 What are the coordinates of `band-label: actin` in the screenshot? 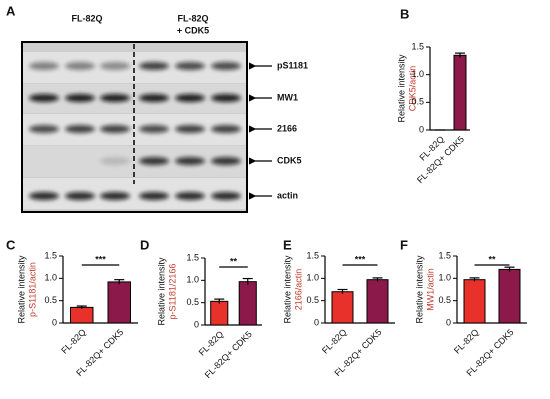 It's located at (287, 195).